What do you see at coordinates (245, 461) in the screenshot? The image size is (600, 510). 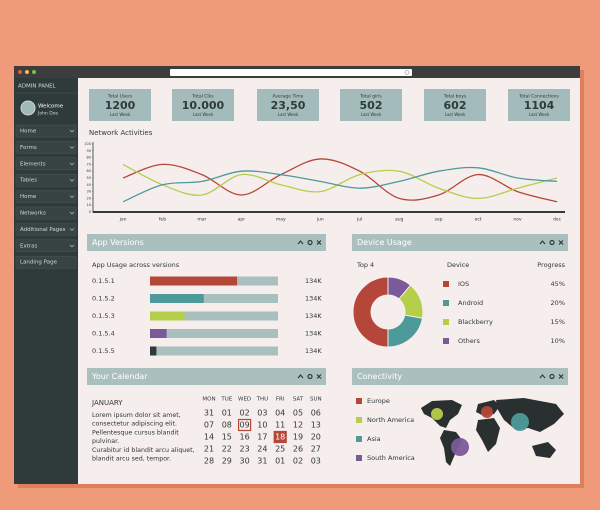 I see `day-number: 30` at bounding box center [245, 461].